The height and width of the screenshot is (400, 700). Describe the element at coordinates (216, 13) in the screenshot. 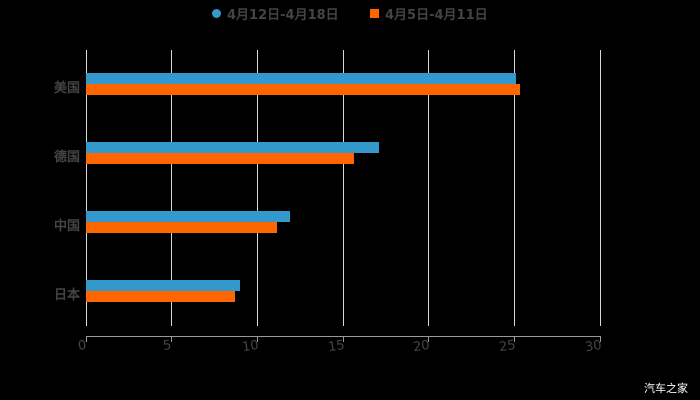

I see `circle-marker-icon` at that location.